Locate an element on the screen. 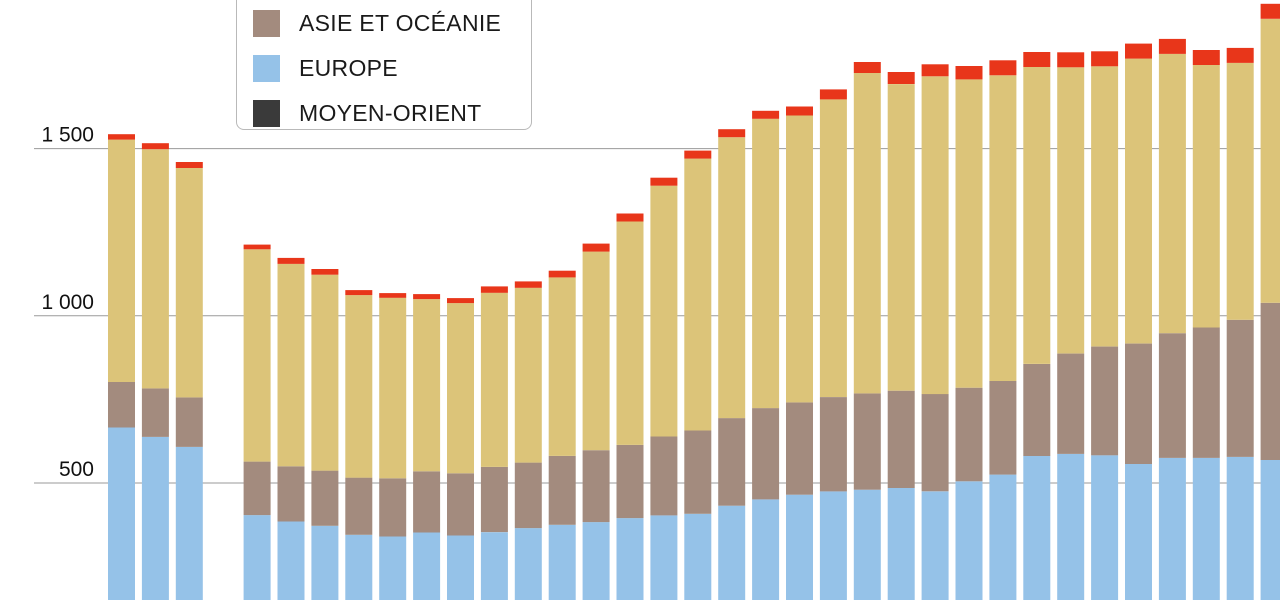 The height and width of the screenshot is (600, 1280). bar-27-europe is located at coordinates (1003, 537).